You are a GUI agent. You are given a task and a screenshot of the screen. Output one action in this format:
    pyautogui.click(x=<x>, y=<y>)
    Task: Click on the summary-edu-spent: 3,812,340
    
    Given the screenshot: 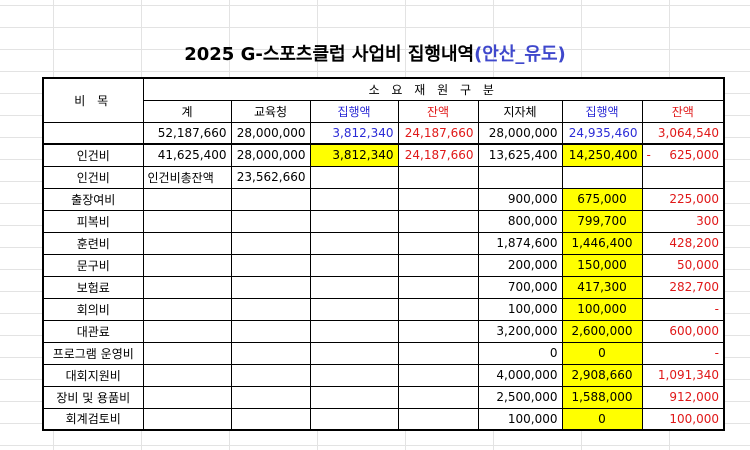 What is the action you would take?
    pyautogui.click(x=354, y=133)
    